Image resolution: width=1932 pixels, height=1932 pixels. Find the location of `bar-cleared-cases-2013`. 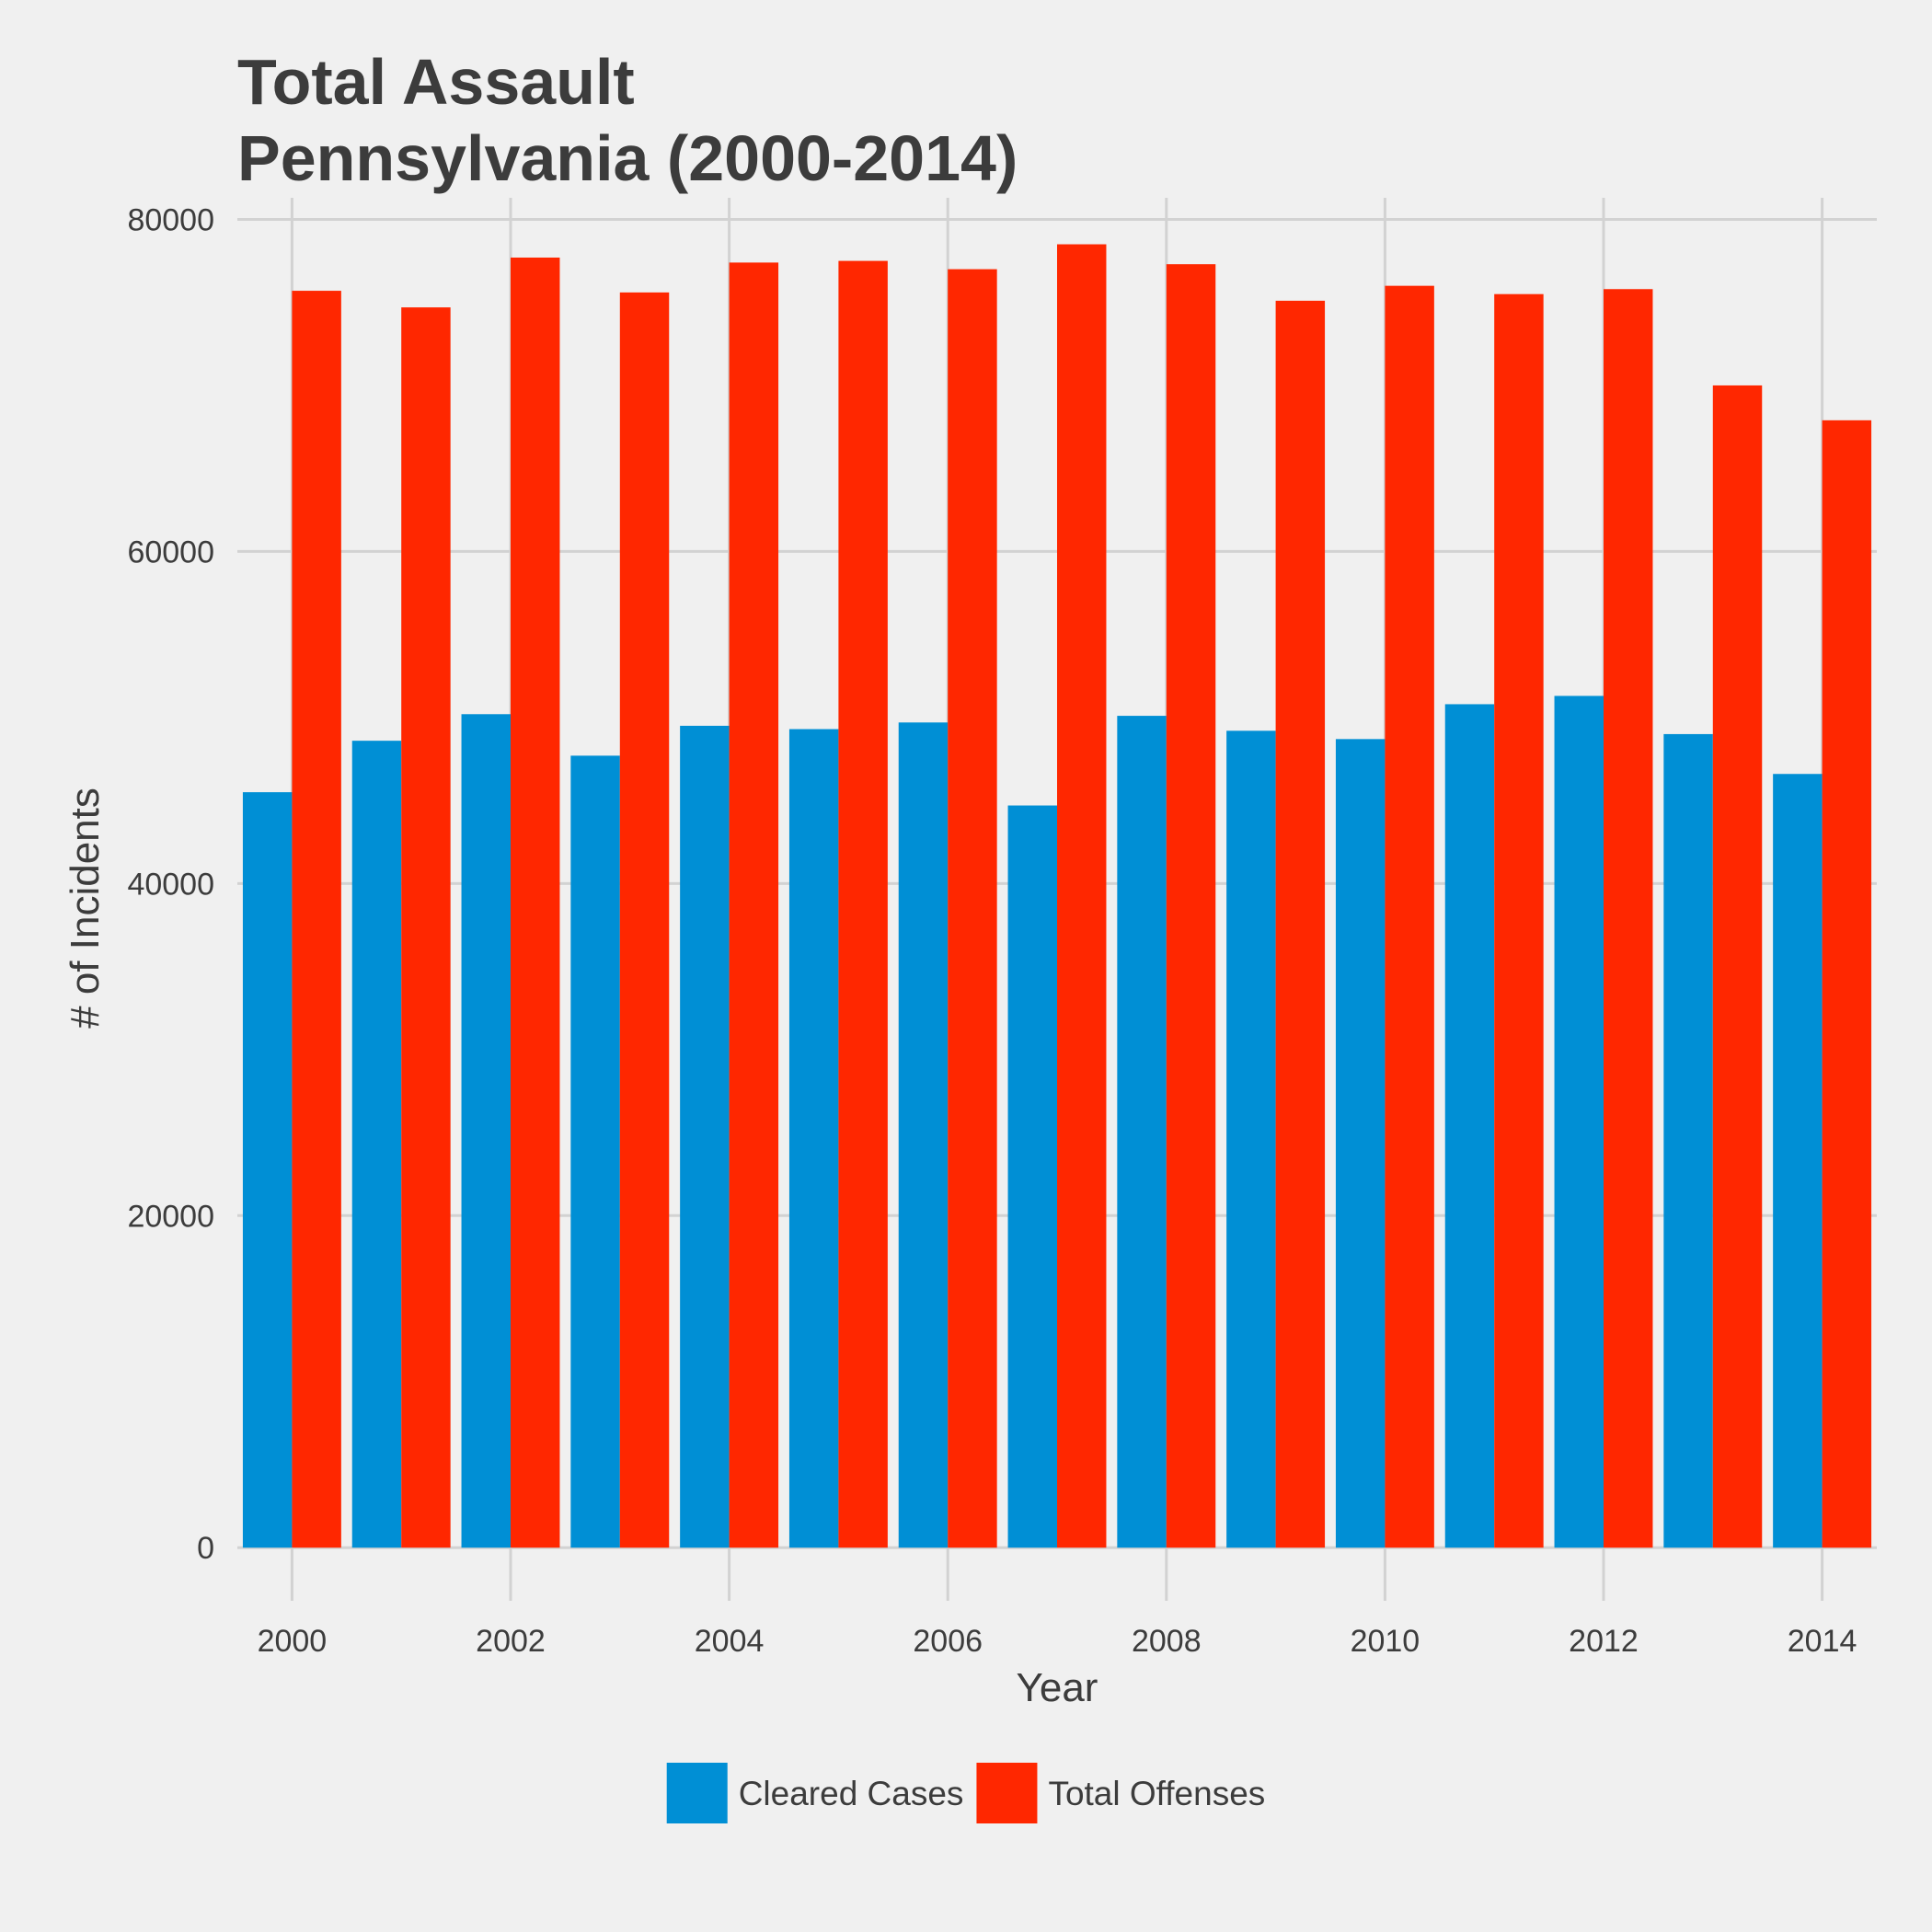

bar-cleared-cases-2013 is located at coordinates (1688, 1140).